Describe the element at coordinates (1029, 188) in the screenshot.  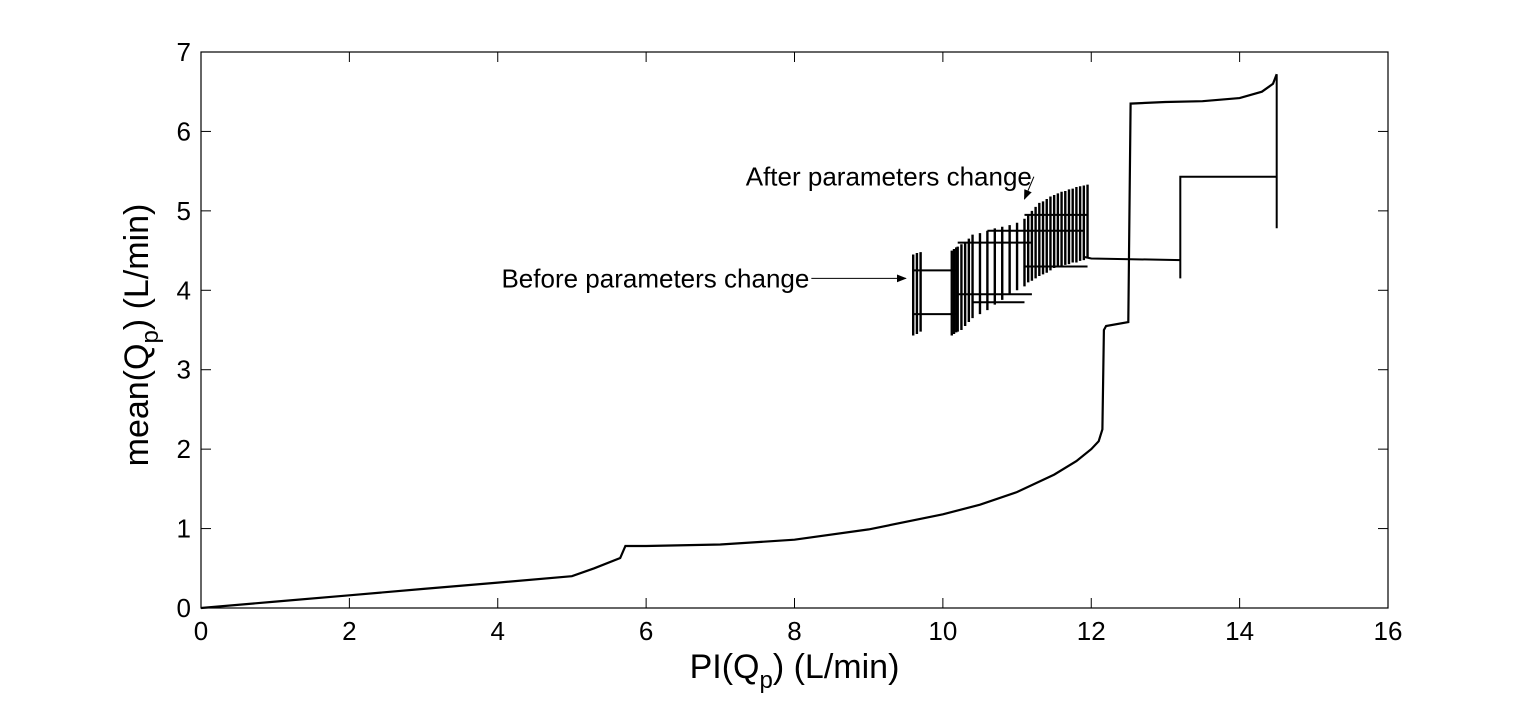
I see `annotation-arrow` at that location.